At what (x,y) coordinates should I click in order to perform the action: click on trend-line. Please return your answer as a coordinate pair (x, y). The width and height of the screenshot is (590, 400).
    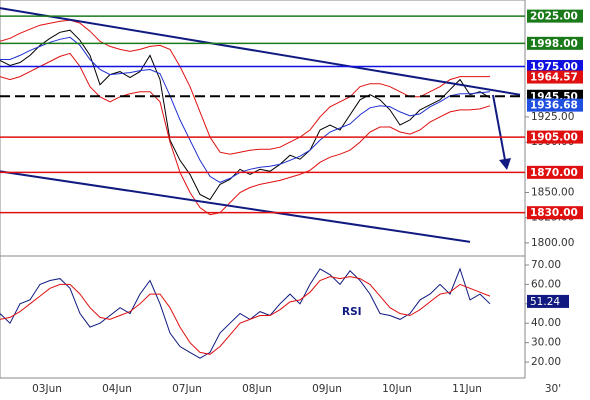
    Looking at the image, I should click on (235, 206).